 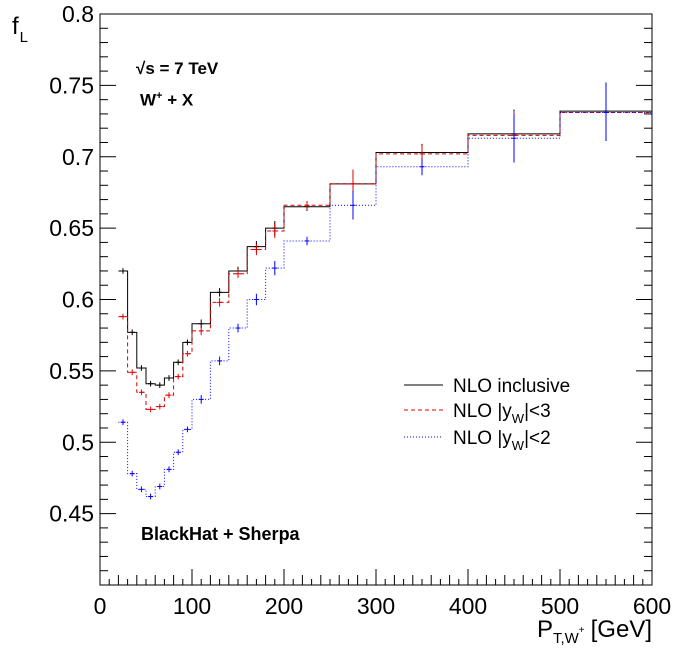 I want to click on x-tick-label: 200, so click(x=284, y=606).